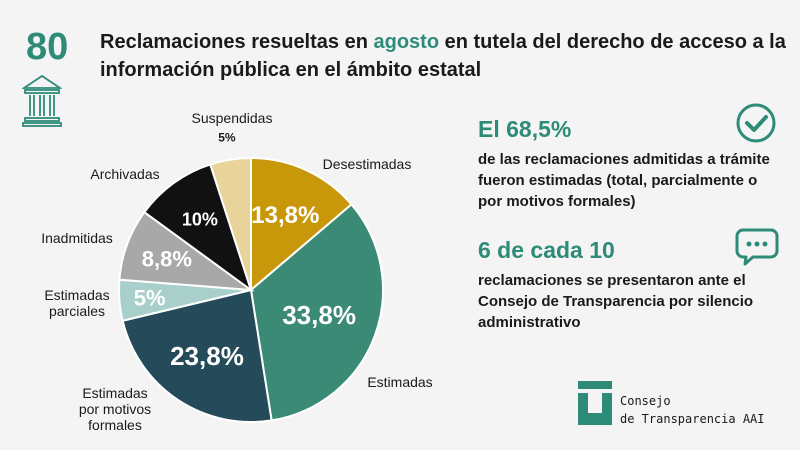 The image size is (800, 450). Describe the element at coordinates (47, 47) in the screenshot. I see `total-count: 80` at that location.